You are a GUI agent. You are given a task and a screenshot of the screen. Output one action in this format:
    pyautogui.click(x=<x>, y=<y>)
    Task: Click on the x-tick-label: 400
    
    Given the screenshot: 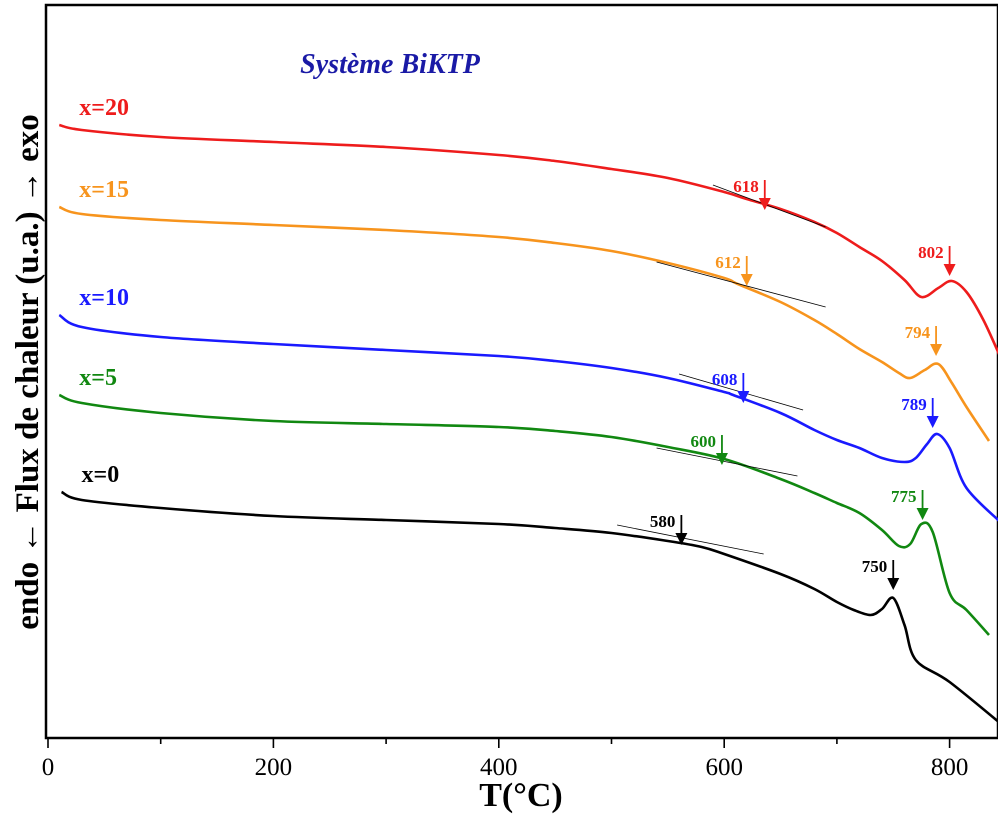 What is the action you would take?
    pyautogui.click(x=499, y=767)
    